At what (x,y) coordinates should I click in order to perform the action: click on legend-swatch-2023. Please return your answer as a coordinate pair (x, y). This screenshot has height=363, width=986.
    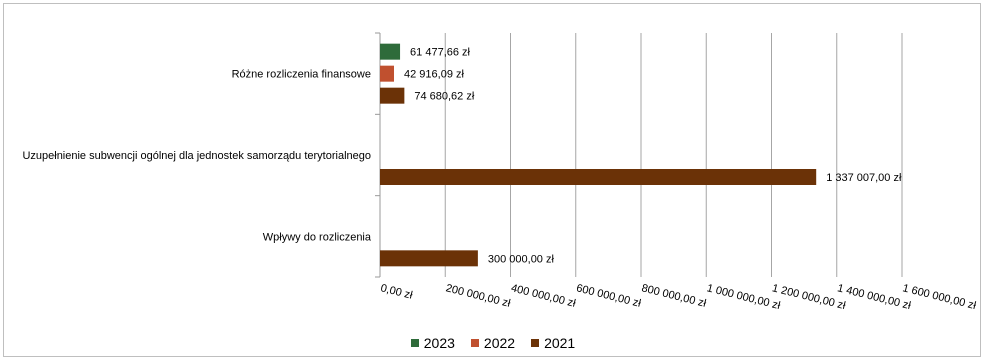
    Looking at the image, I should click on (414, 343).